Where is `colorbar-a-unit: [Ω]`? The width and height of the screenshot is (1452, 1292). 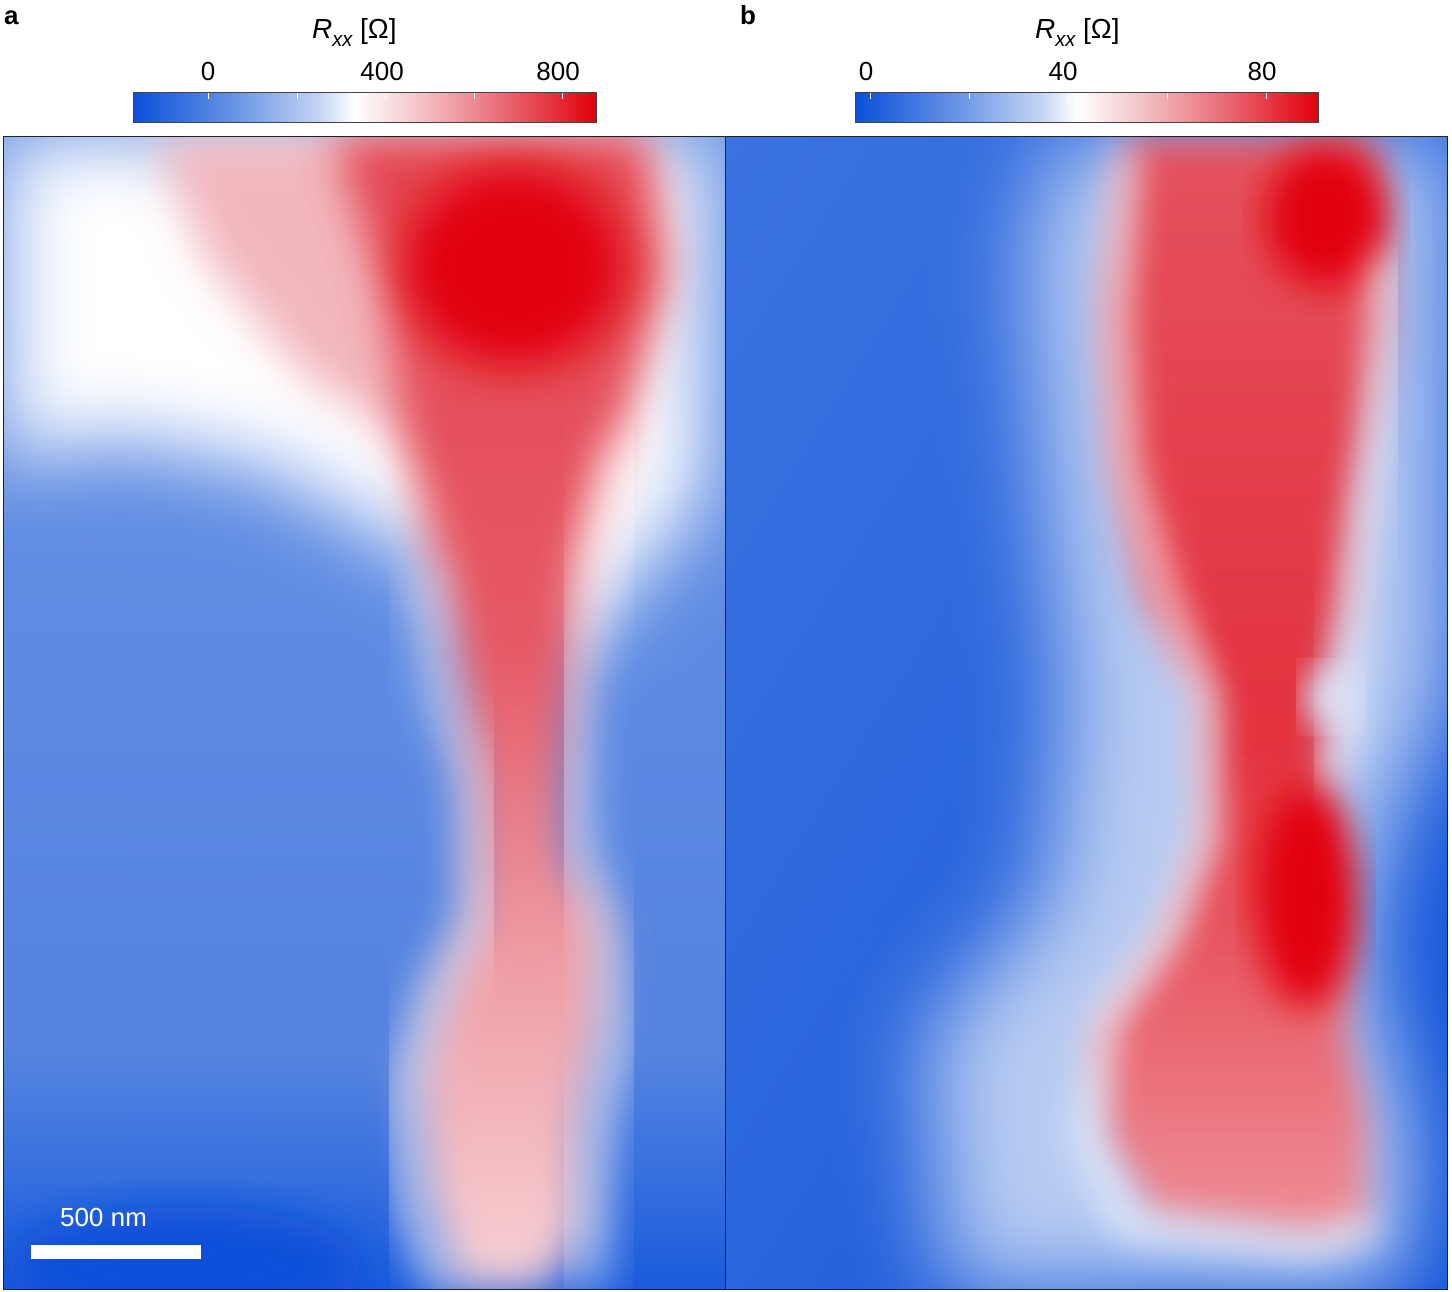
colorbar-a-unit: [Ω] is located at coordinates (378, 28).